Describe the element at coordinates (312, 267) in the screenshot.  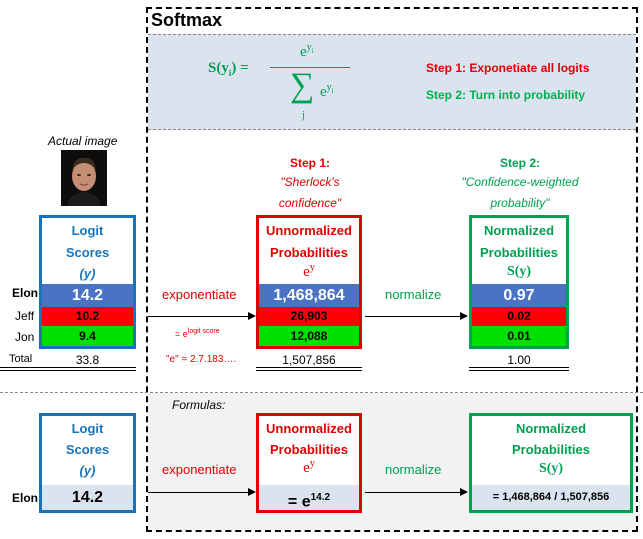
I see `unnorm-e-sup: y` at that location.